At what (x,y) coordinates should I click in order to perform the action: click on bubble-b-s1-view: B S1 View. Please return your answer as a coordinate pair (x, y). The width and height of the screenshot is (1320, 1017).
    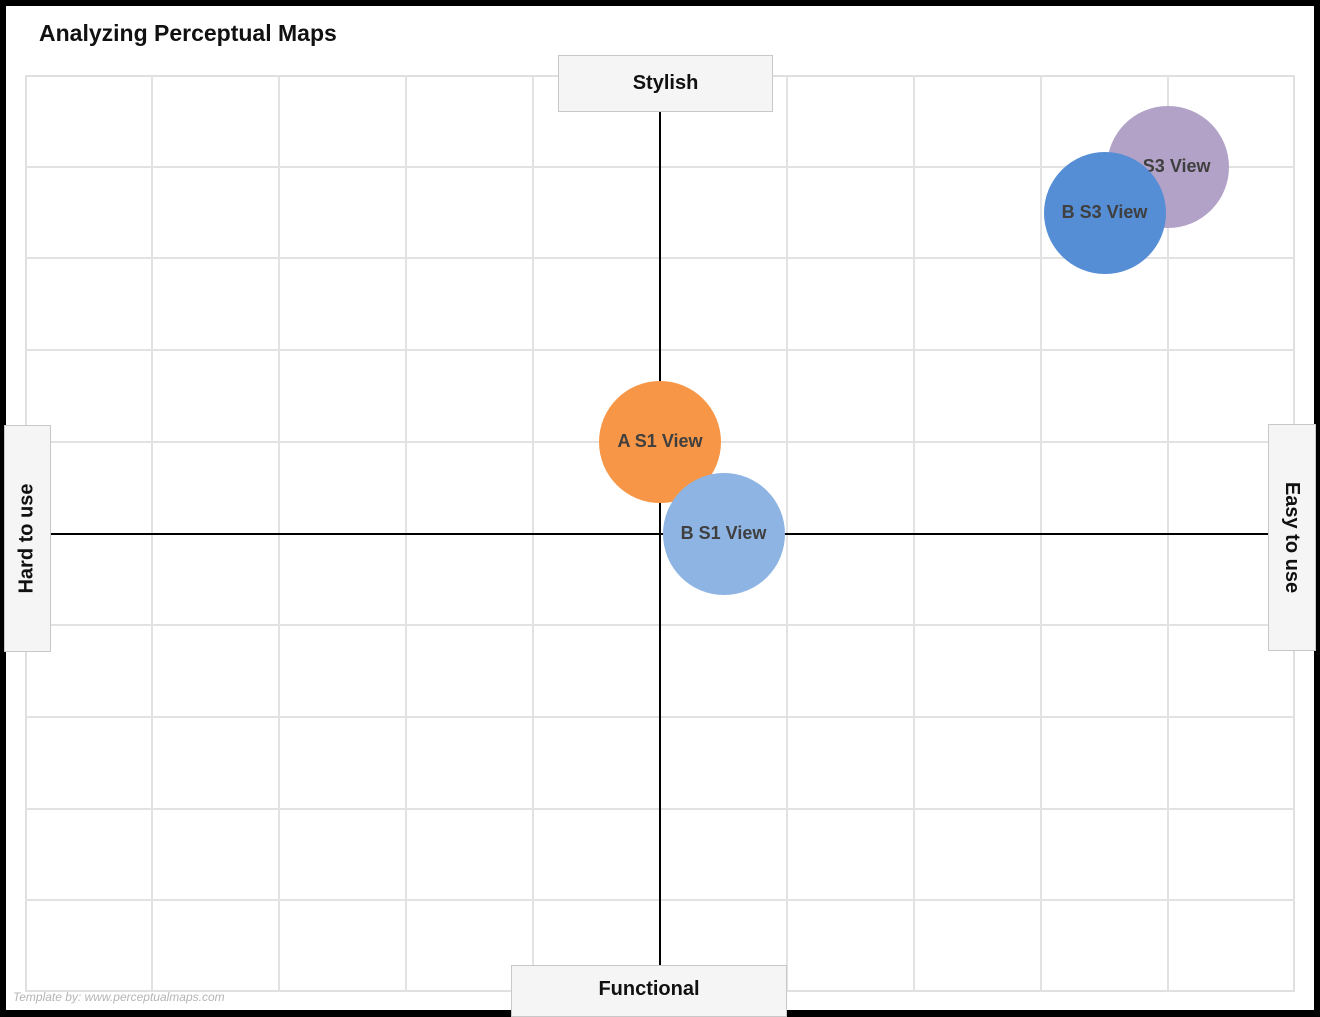
    Looking at the image, I should click on (723, 533).